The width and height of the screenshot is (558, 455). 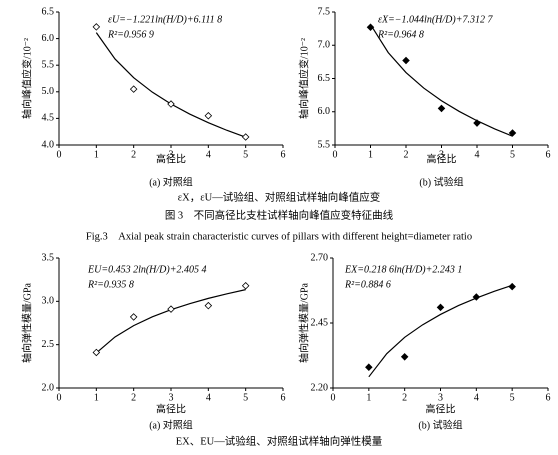 What do you see at coordinates (400, 34) in the screenshot?
I see `r-squared: R²=0.964 8` at bounding box center [400, 34].